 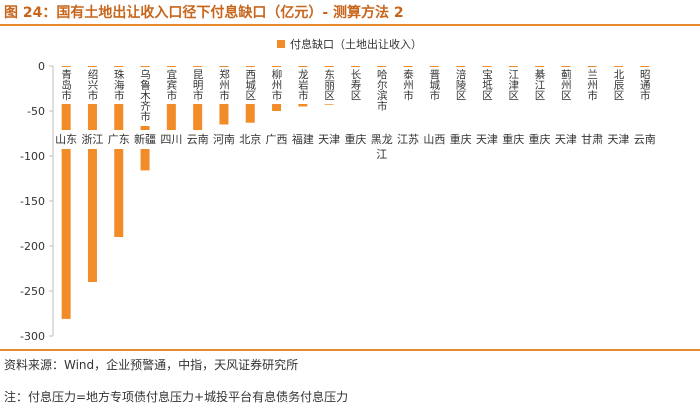 I want to click on city-label: 宝坻区, so click(x=487, y=84).